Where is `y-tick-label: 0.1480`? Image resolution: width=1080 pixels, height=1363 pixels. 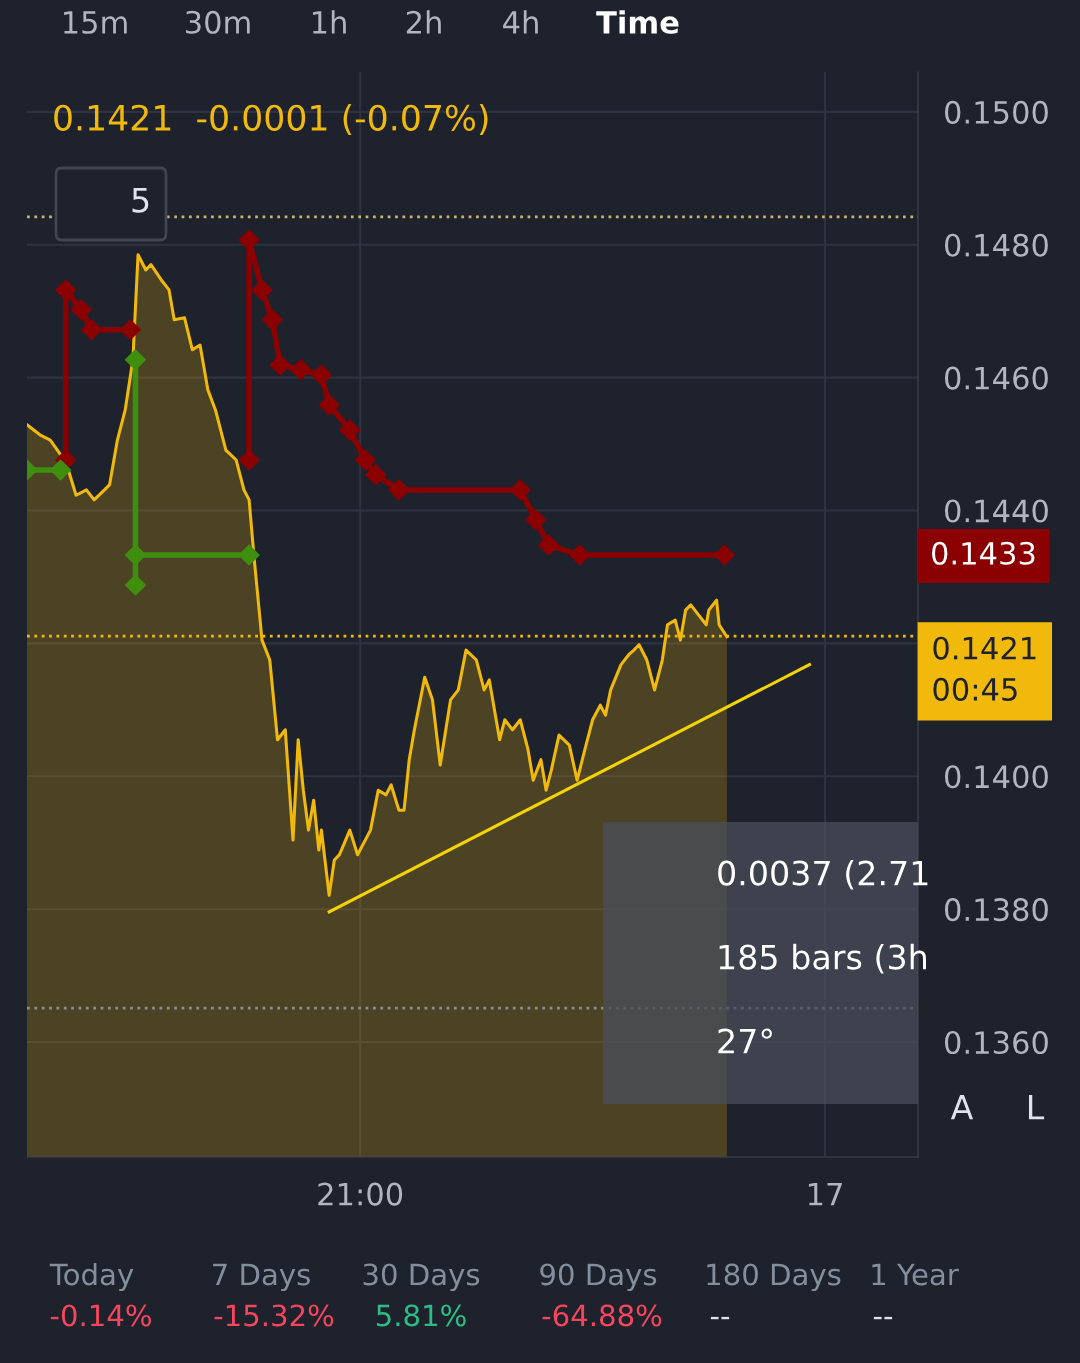 y-tick-label: 0.1480 is located at coordinates (996, 245).